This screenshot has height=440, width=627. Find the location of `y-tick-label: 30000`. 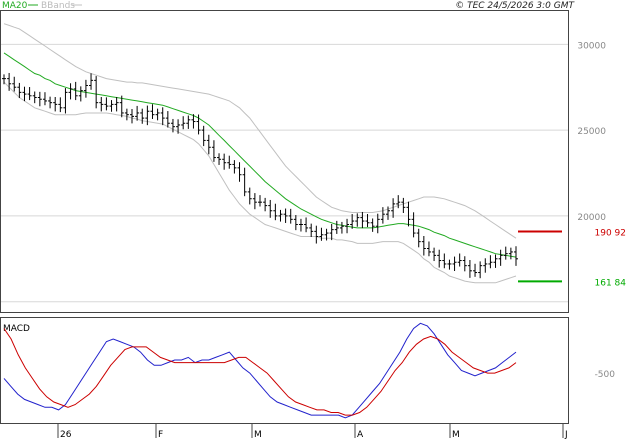

y-tick-label: 30000 is located at coordinates (591, 46).